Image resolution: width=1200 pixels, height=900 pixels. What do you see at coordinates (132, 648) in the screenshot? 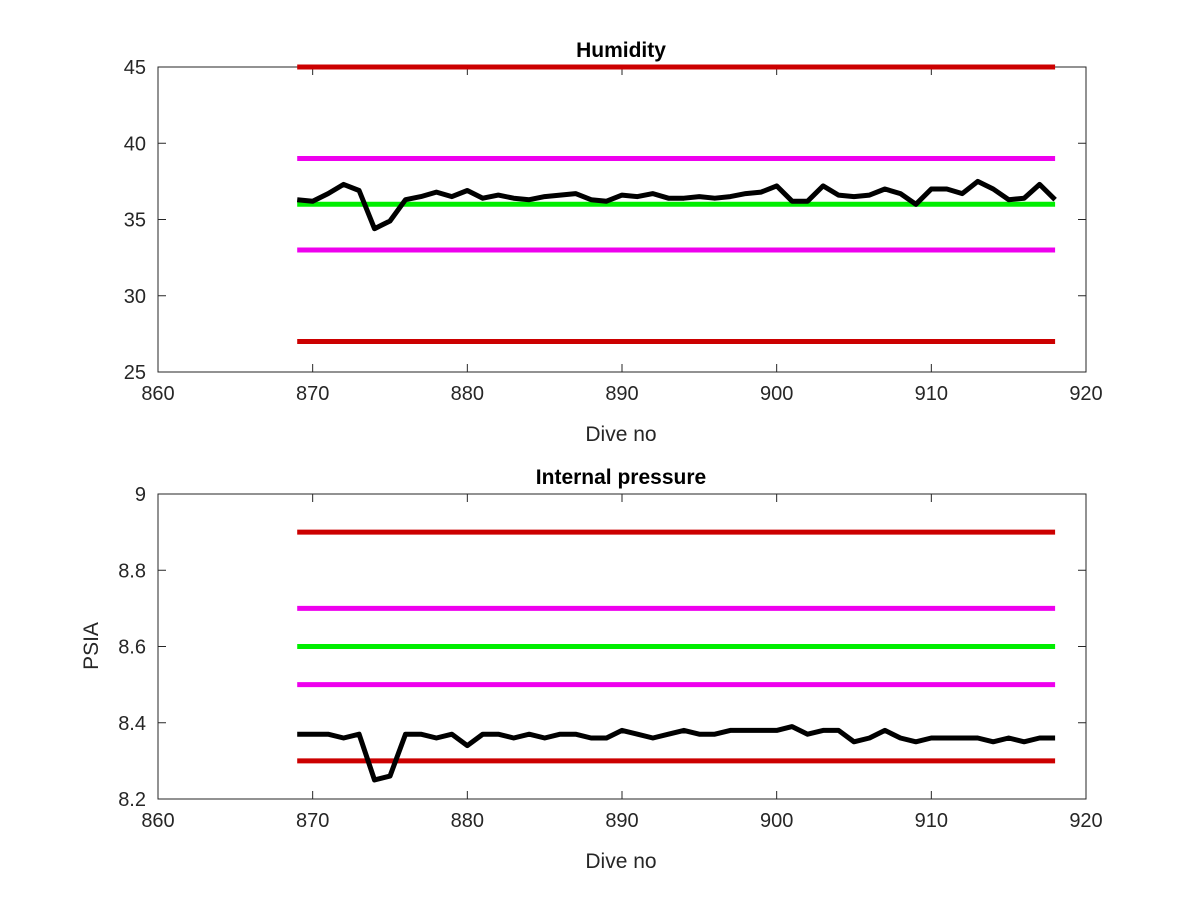
I see `y-tick-label: 8.6` at bounding box center [132, 648].